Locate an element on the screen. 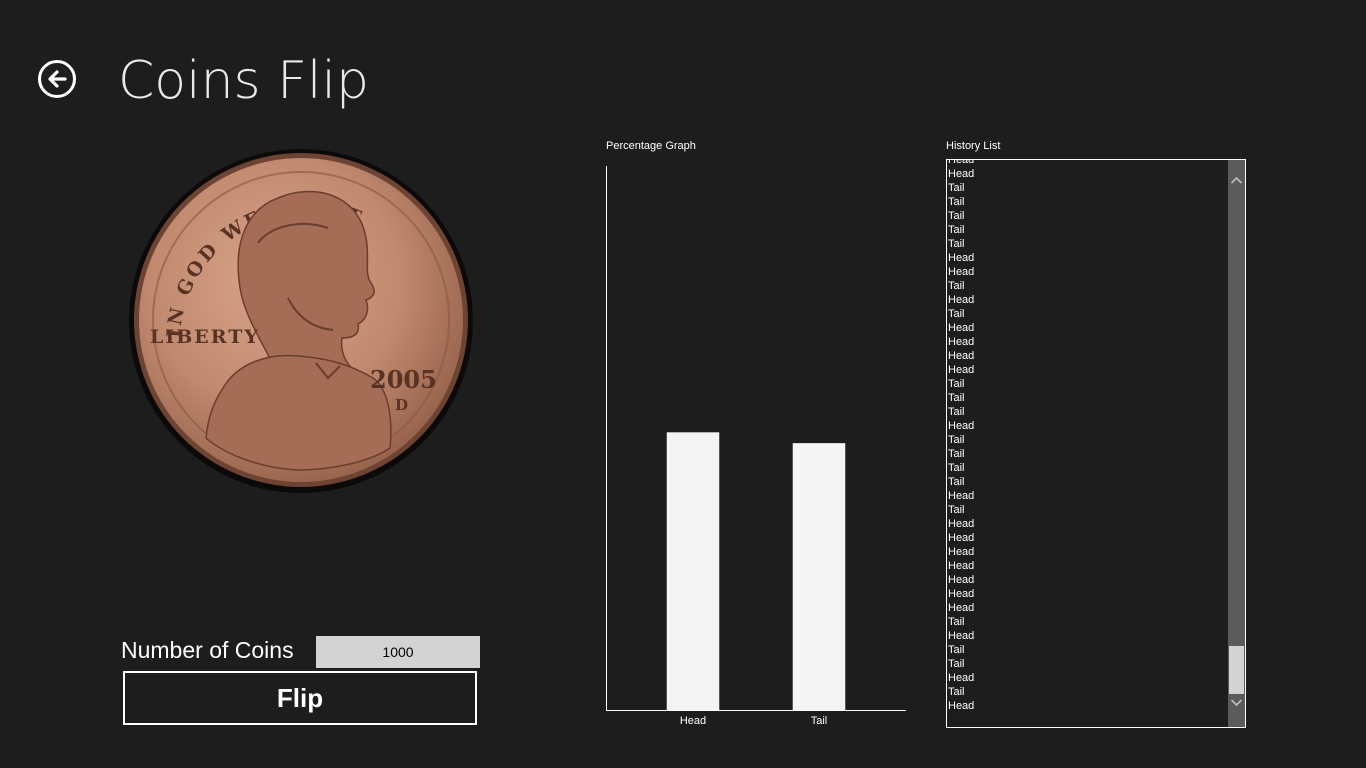 The height and width of the screenshot is (768, 1366). coin-mint-mark: D is located at coordinates (401, 405).